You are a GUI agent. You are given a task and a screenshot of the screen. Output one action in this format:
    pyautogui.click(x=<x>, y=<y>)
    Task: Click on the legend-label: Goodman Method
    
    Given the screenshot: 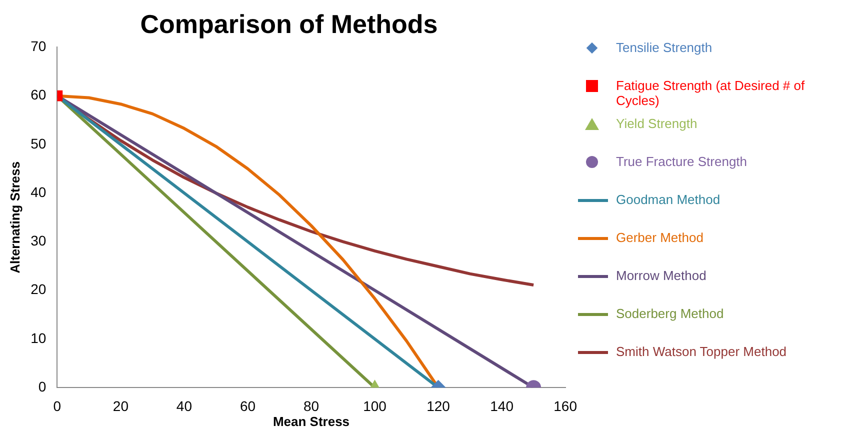 What is the action you would take?
    pyautogui.click(x=668, y=199)
    